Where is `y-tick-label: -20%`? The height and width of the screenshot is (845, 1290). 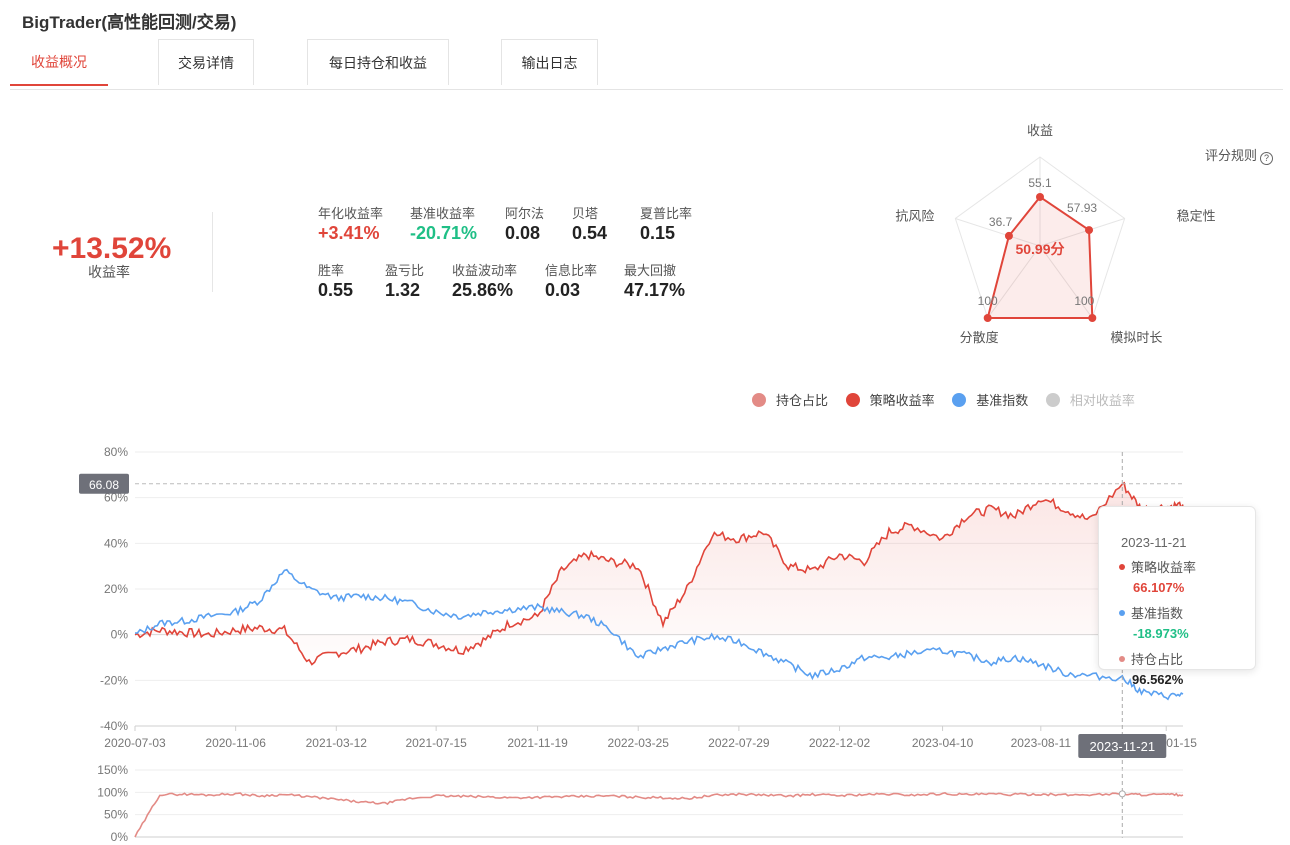
y-tick-label: -20% is located at coordinates (114, 680).